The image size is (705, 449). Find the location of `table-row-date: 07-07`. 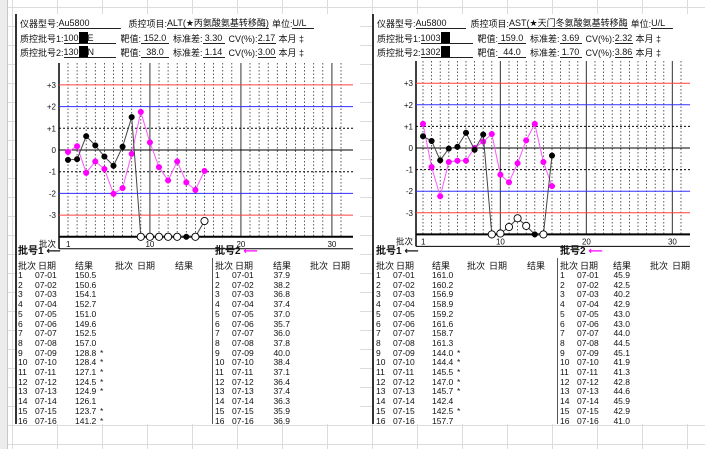

table-row-date: 07-07 is located at coordinates (243, 333).